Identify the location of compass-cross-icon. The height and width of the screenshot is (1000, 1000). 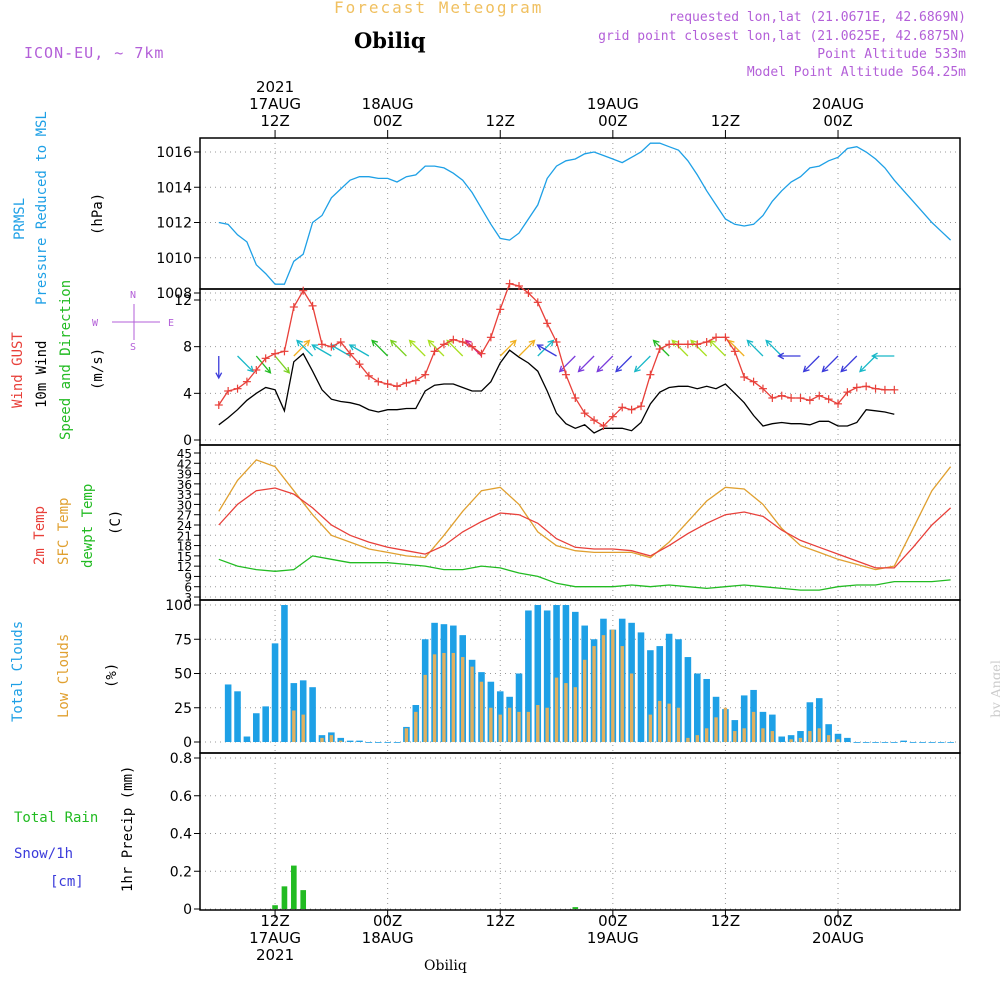
(136, 322).